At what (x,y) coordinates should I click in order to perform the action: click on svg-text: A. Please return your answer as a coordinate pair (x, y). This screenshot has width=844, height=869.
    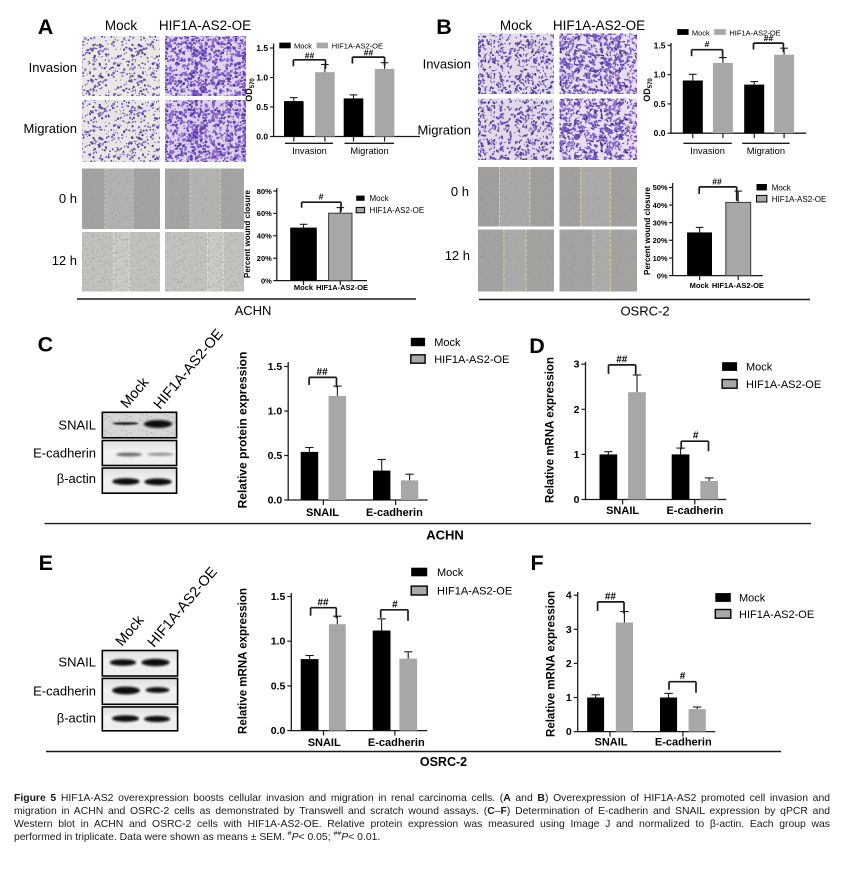
    Looking at the image, I should click on (46, 27).